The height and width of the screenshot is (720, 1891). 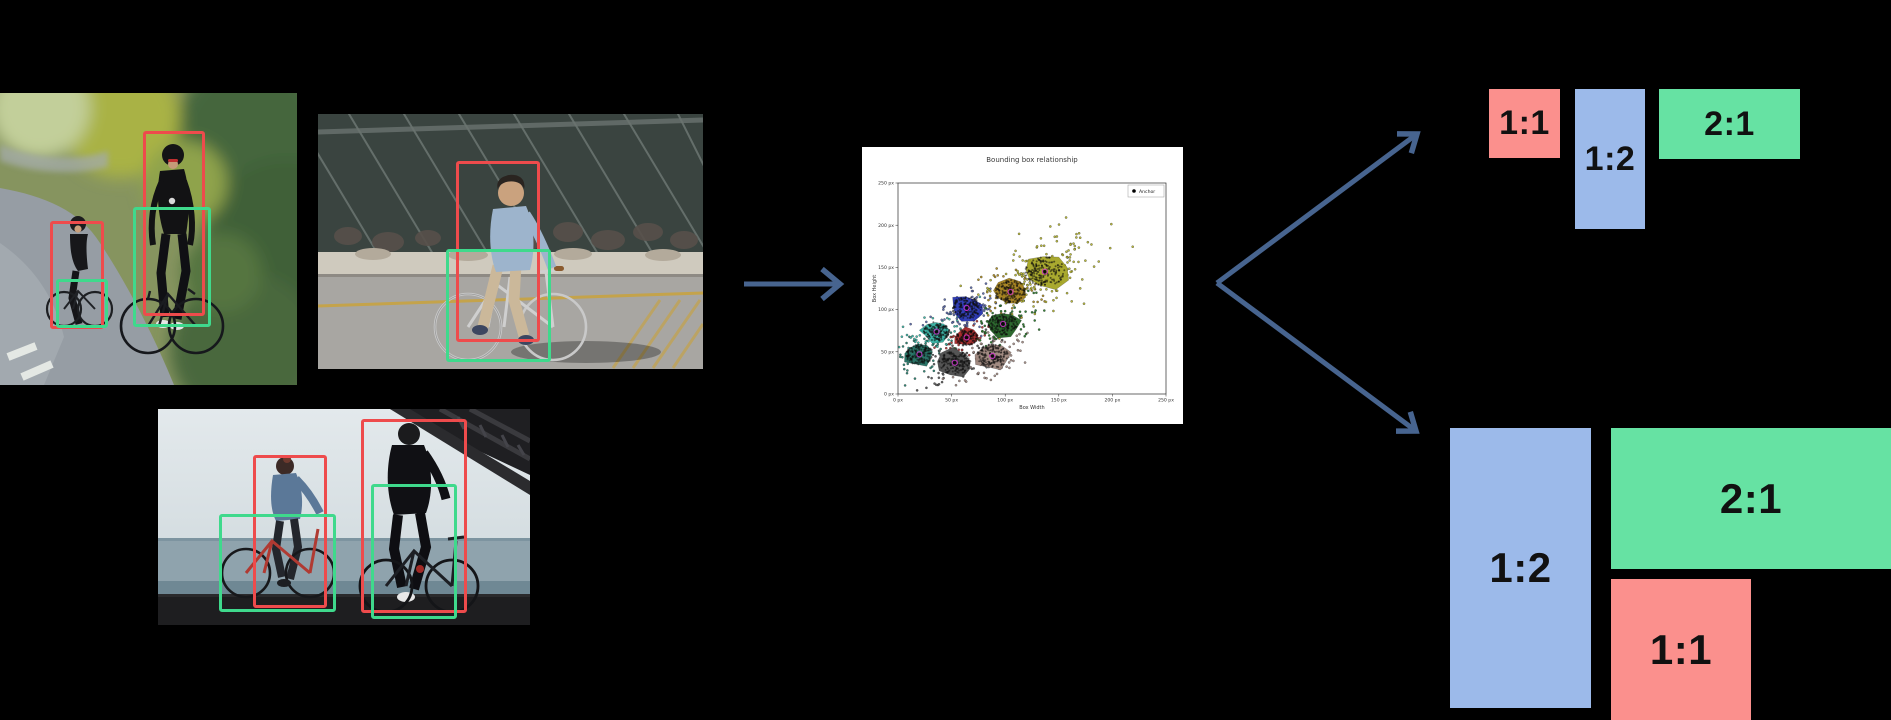 What do you see at coordinates (1681, 649) in the screenshot?
I see `anchor-ratio-box-1-1-large: 1:1` at bounding box center [1681, 649].